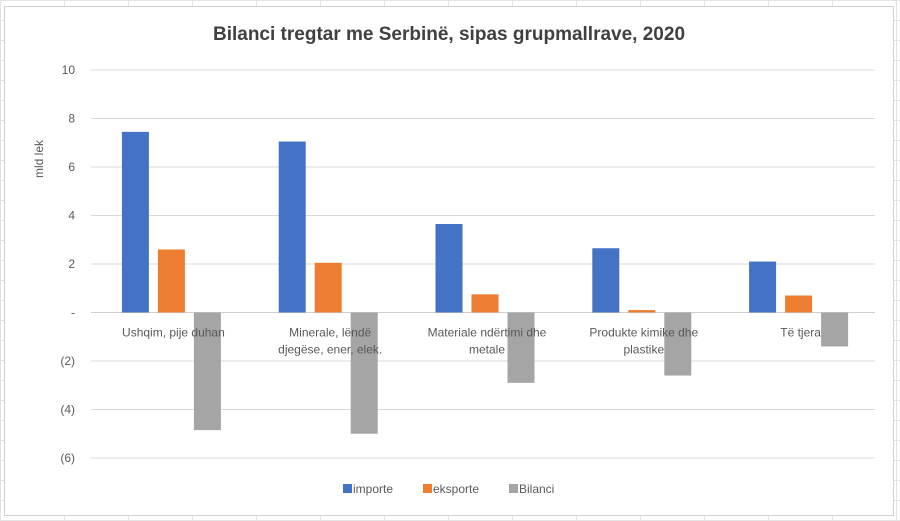 The height and width of the screenshot is (521, 900). What do you see at coordinates (39, 158) in the screenshot?
I see `y-axis-label: mld lek` at bounding box center [39, 158].